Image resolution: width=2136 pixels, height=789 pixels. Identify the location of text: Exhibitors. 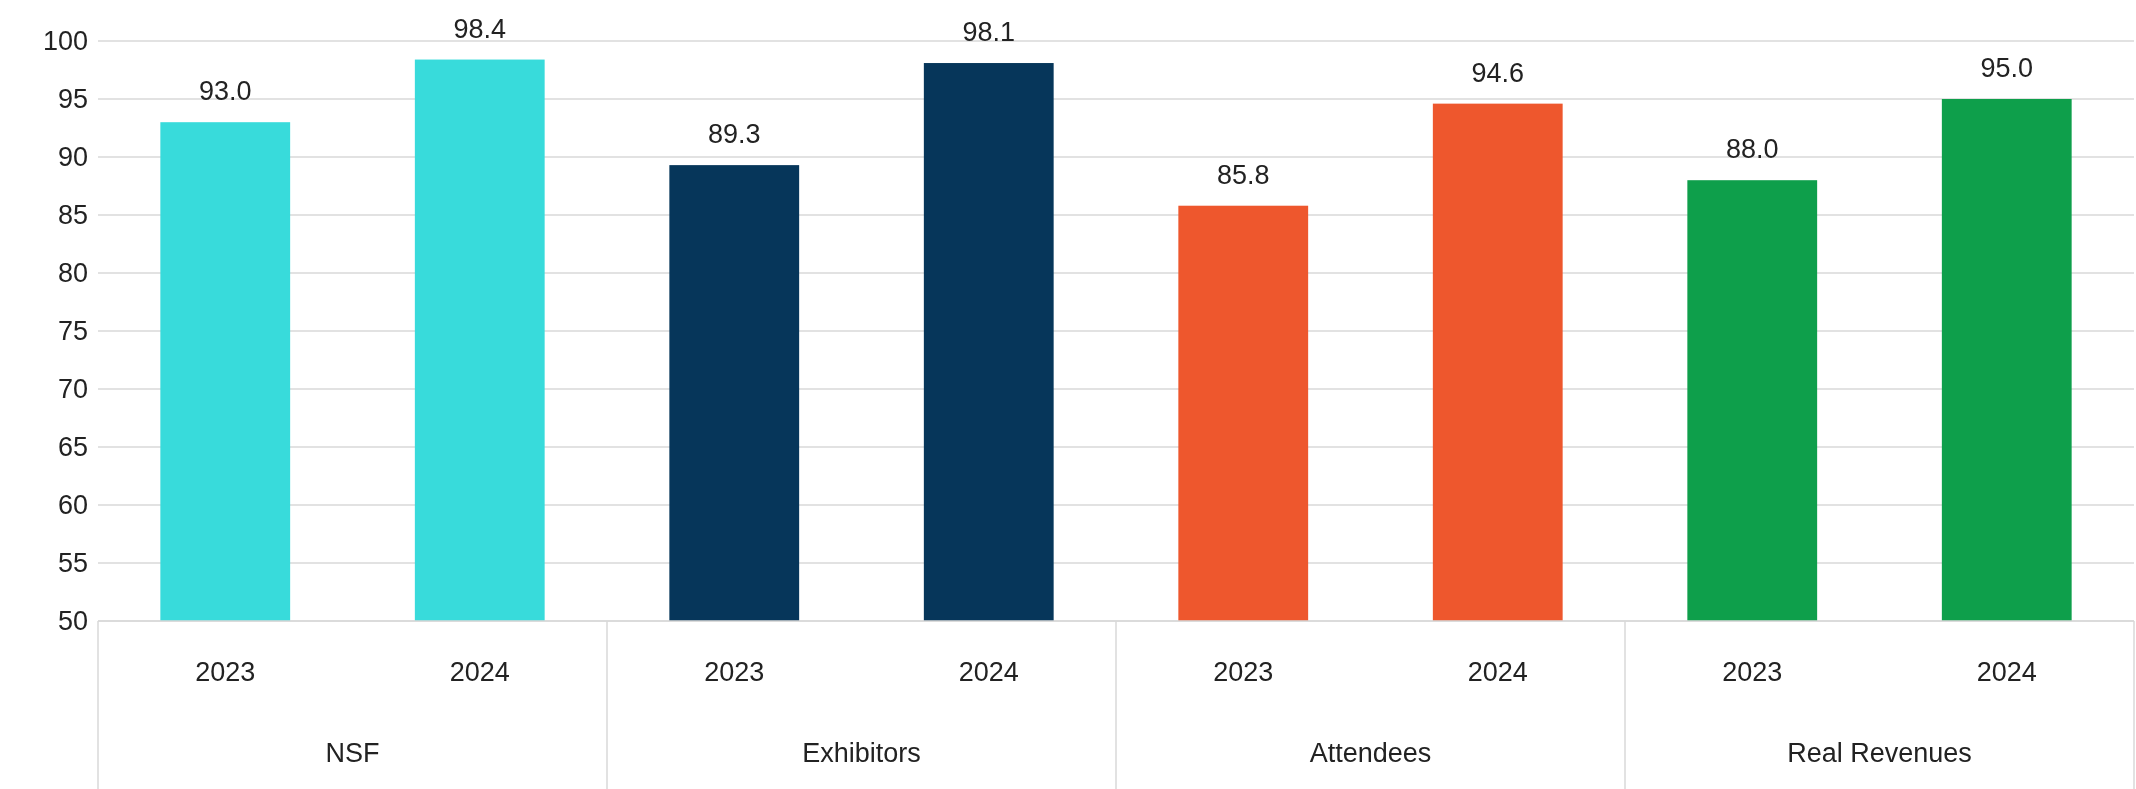
(861, 753).